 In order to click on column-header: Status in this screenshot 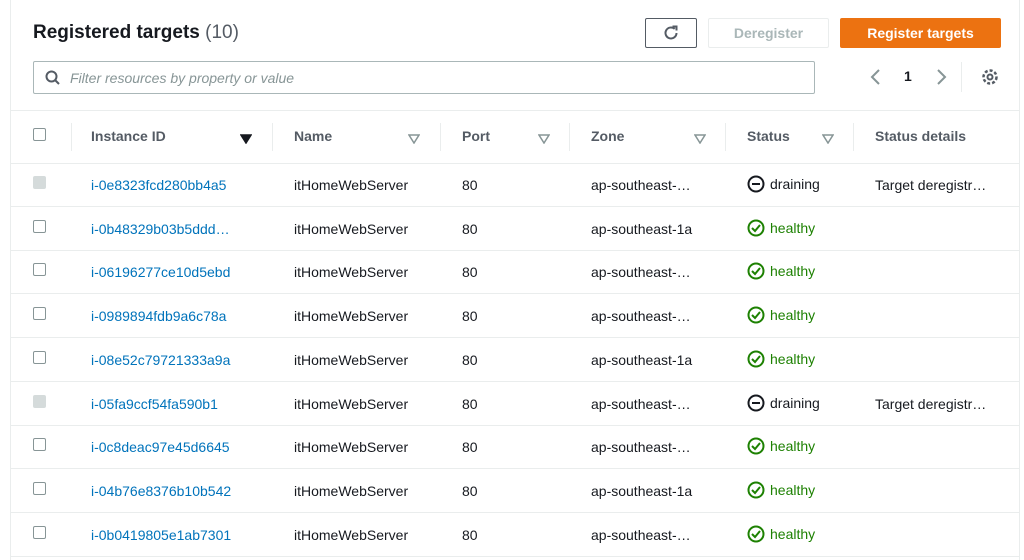, I will do `click(768, 136)`.